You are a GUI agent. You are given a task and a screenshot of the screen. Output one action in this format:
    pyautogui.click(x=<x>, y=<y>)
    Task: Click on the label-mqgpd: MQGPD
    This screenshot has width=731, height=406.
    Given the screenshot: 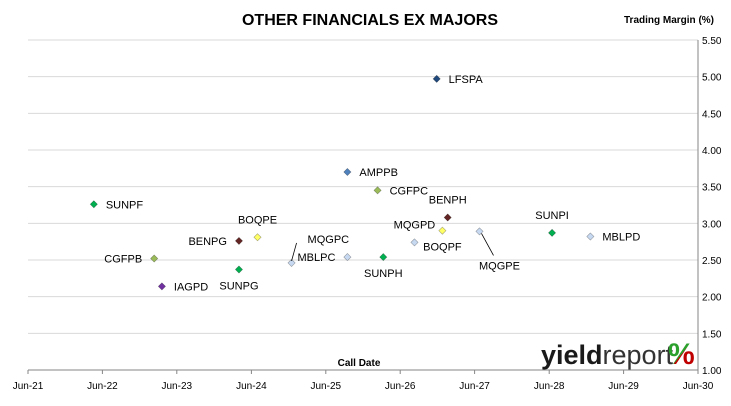 What is the action you would take?
    pyautogui.click(x=415, y=225)
    